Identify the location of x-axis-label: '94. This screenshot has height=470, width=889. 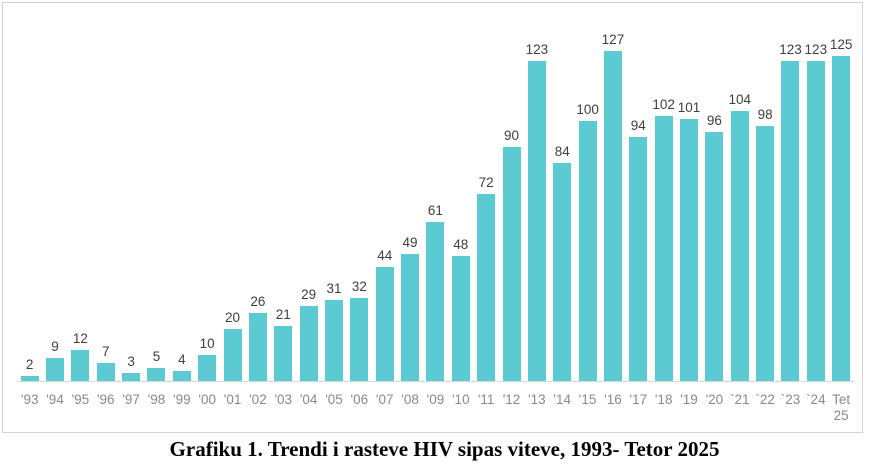
(55, 399).